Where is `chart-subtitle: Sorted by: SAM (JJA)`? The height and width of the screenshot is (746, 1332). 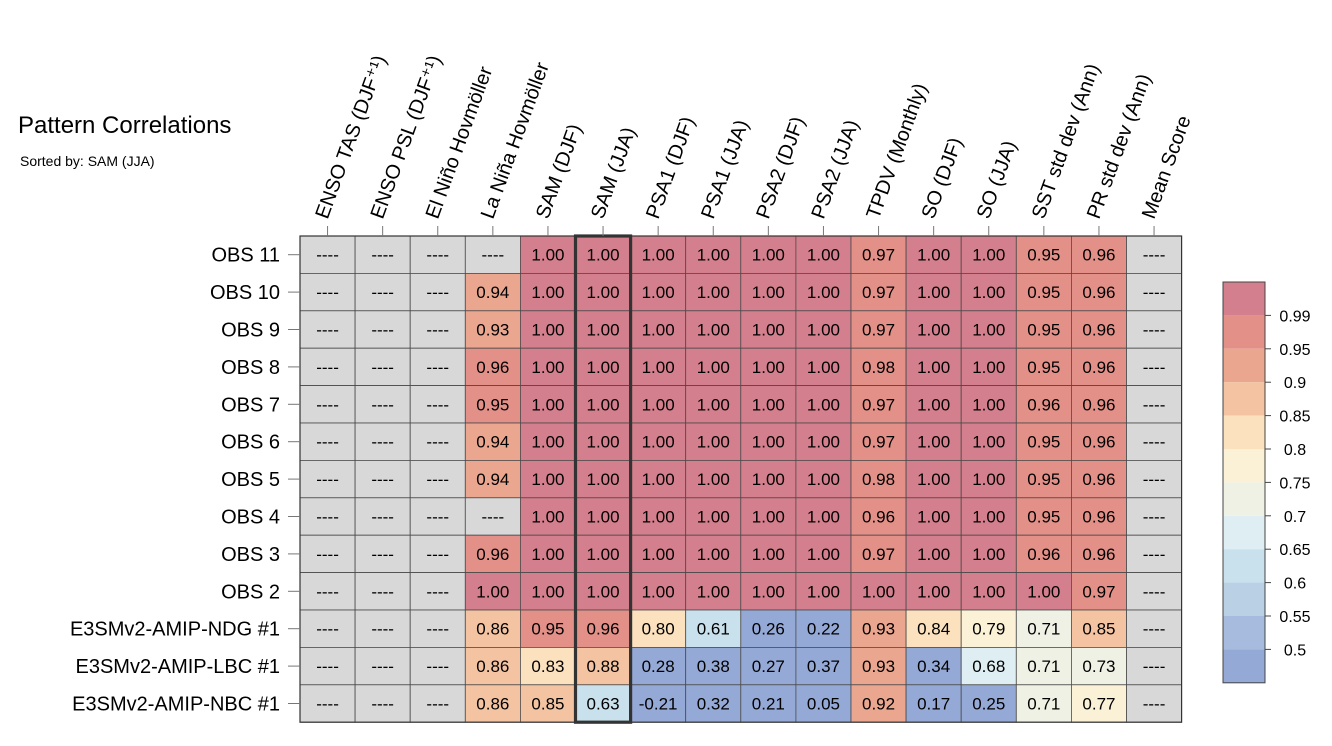 chart-subtitle: Sorted by: SAM (JJA) is located at coordinates (87, 161).